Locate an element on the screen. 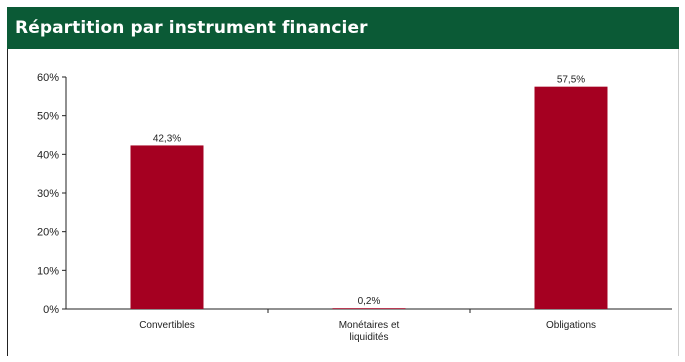  data-label: 0,2% is located at coordinates (369, 301).